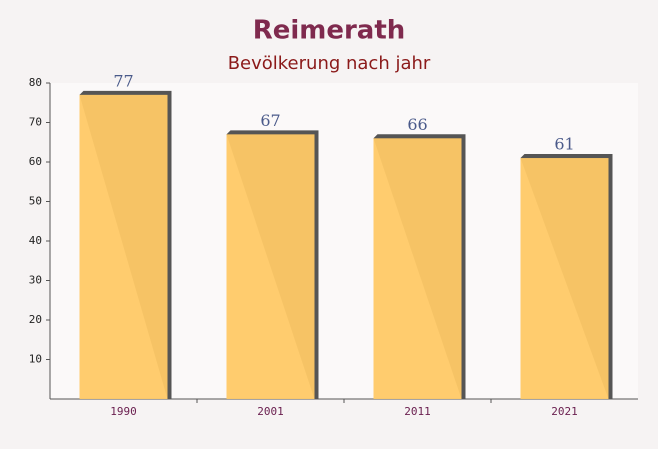 The height and width of the screenshot is (449, 658). Describe the element at coordinates (329, 31) in the screenshot. I see `chart-title: Reimerath` at that location.